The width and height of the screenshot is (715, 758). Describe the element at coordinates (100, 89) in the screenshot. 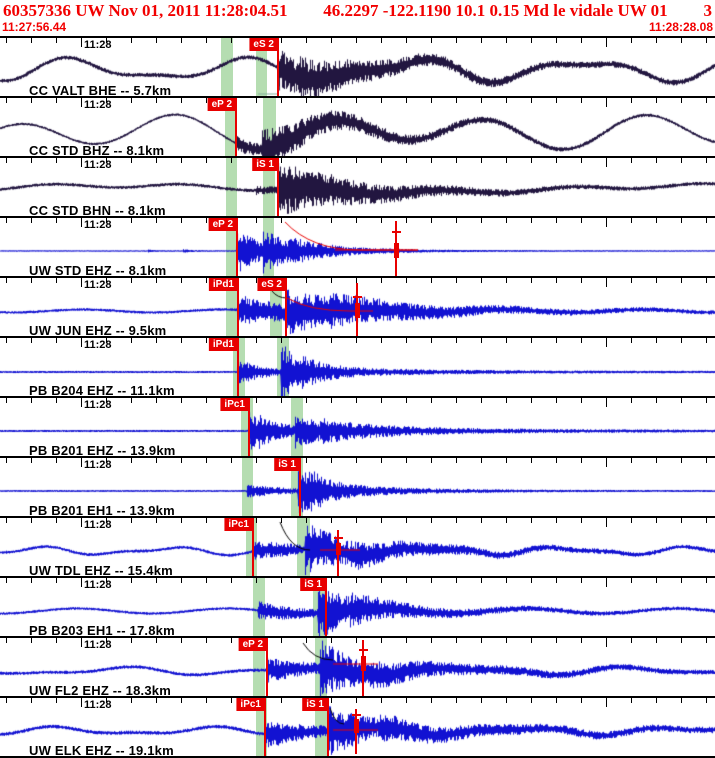

I see `station-channel-label: CC VALT BHE -- 5.7km` at that location.